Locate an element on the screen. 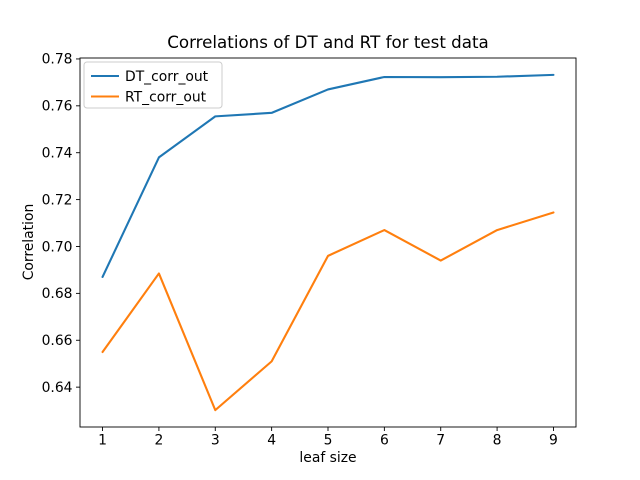  x-axis-label: leaf size is located at coordinates (328, 458).